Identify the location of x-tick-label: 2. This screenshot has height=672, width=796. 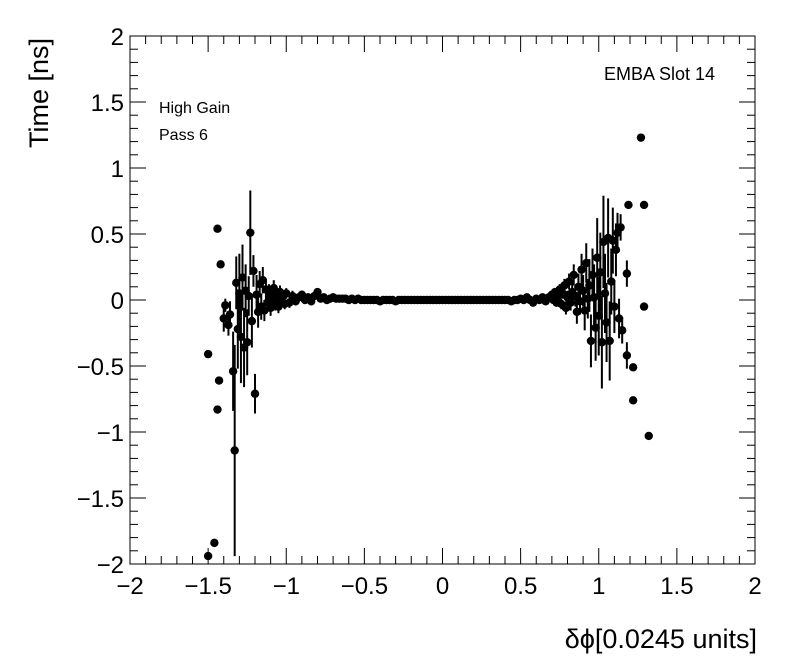
(754, 586).